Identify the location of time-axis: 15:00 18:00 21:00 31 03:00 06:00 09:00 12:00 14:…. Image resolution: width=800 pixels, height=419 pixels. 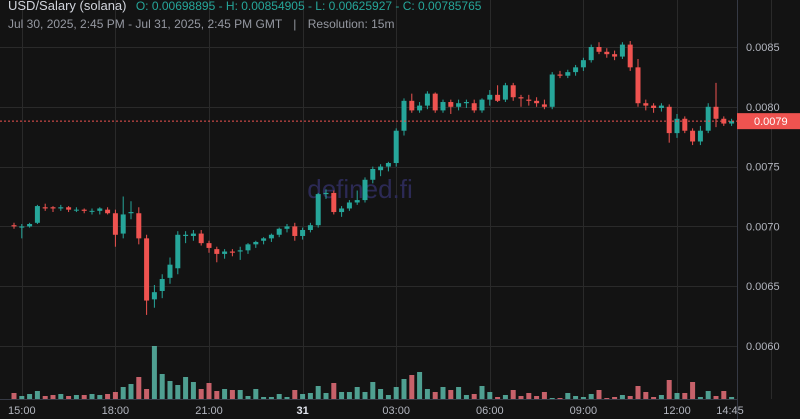
(376, 411).